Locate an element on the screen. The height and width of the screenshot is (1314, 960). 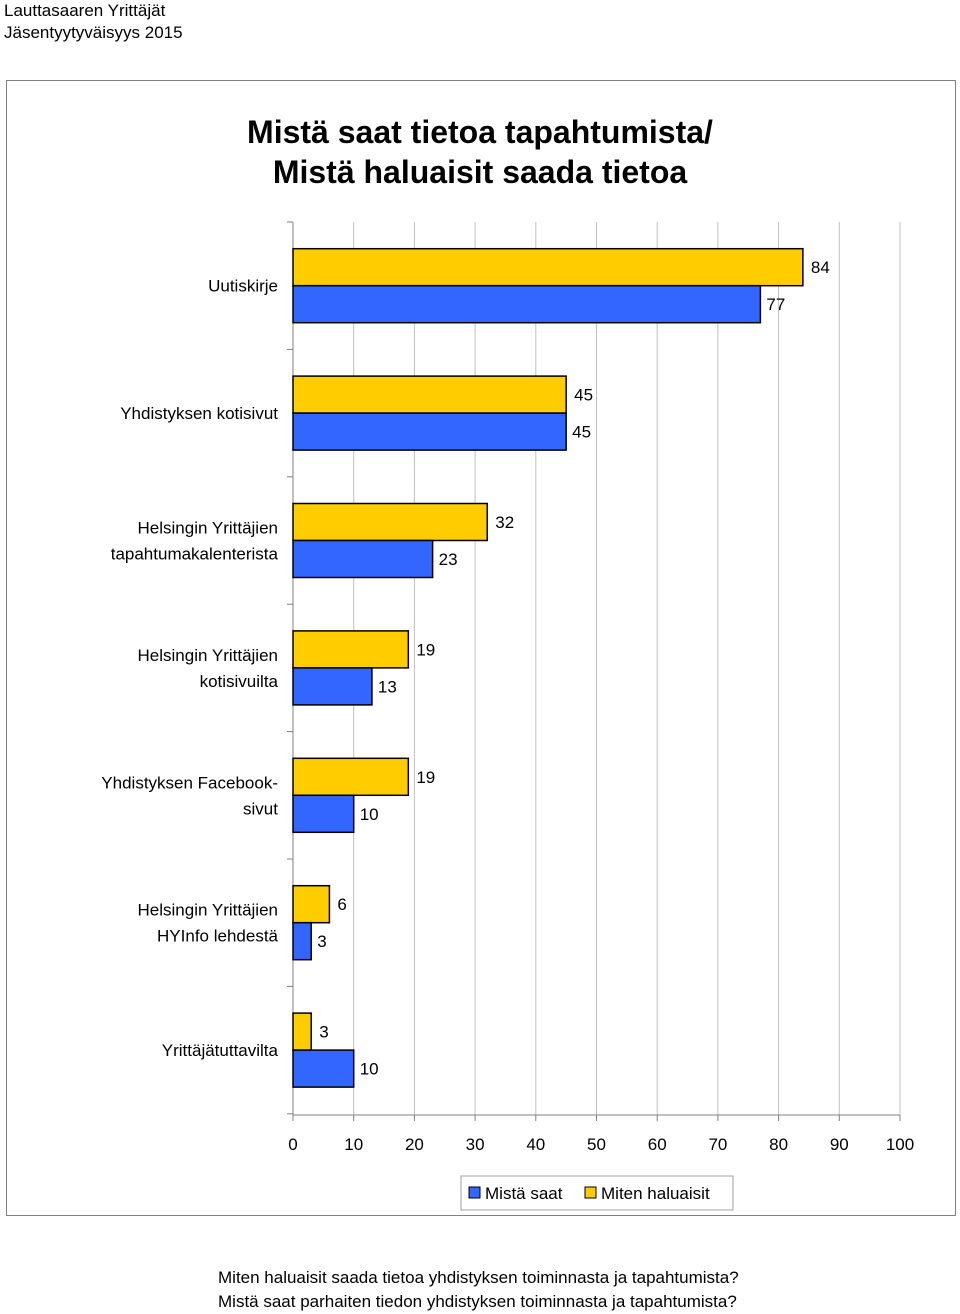
data-label-mista-saat: 77 is located at coordinates (775, 304).